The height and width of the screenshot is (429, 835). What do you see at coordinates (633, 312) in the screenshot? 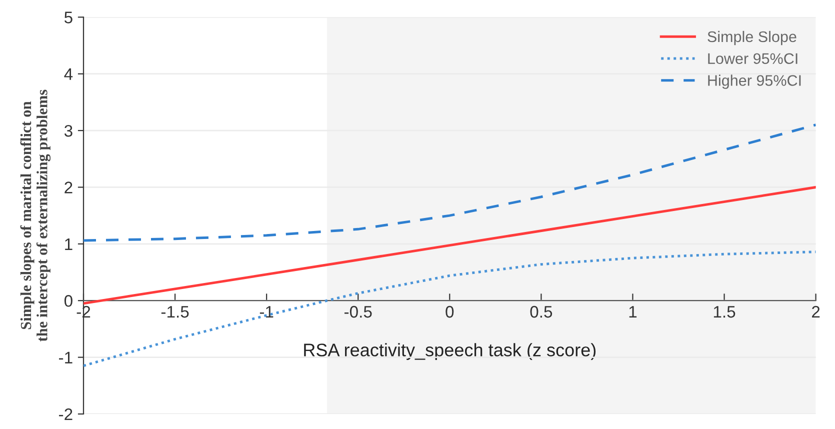
I see `x-tick-label: 1` at bounding box center [633, 312].